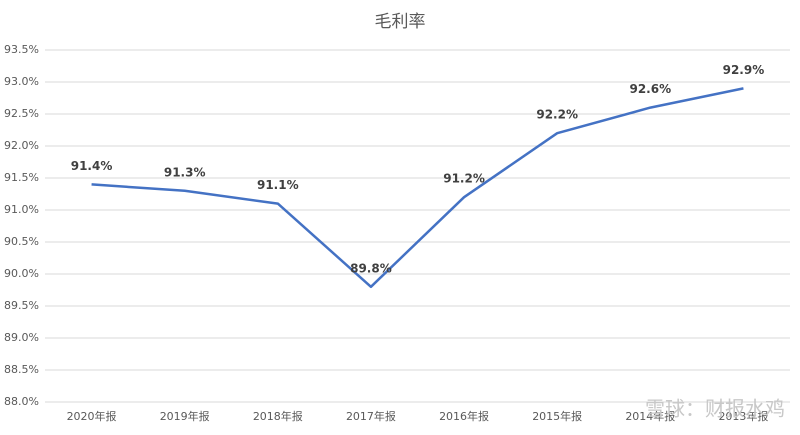  I want to click on data-label: 92.9%, so click(744, 70).